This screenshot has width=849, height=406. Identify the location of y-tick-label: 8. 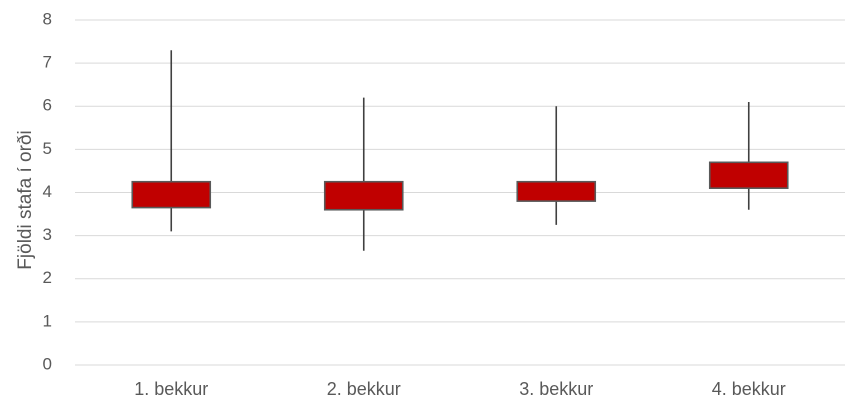
(47, 18).